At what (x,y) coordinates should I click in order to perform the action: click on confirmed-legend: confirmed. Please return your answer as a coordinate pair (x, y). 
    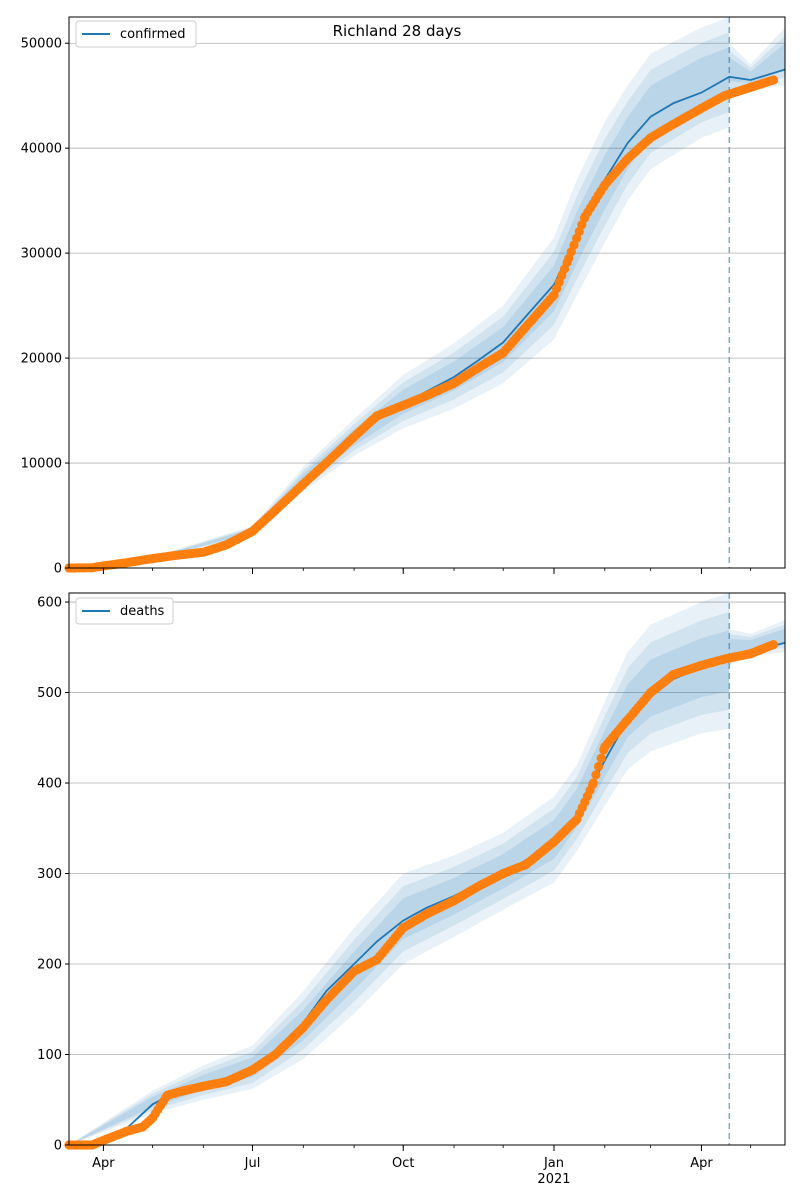
    Looking at the image, I should click on (136, 34).